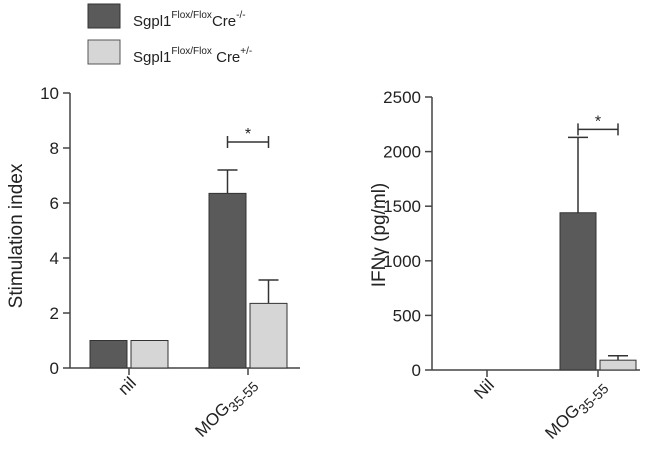  I want to click on y-axis-title: IFNγ (pg/ml), so click(379, 235).